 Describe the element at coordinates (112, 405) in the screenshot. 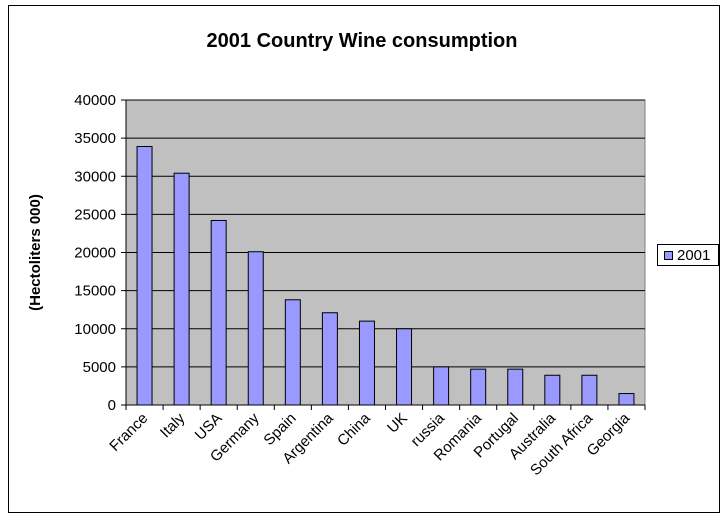

I see `y-tick-label: 0` at that location.